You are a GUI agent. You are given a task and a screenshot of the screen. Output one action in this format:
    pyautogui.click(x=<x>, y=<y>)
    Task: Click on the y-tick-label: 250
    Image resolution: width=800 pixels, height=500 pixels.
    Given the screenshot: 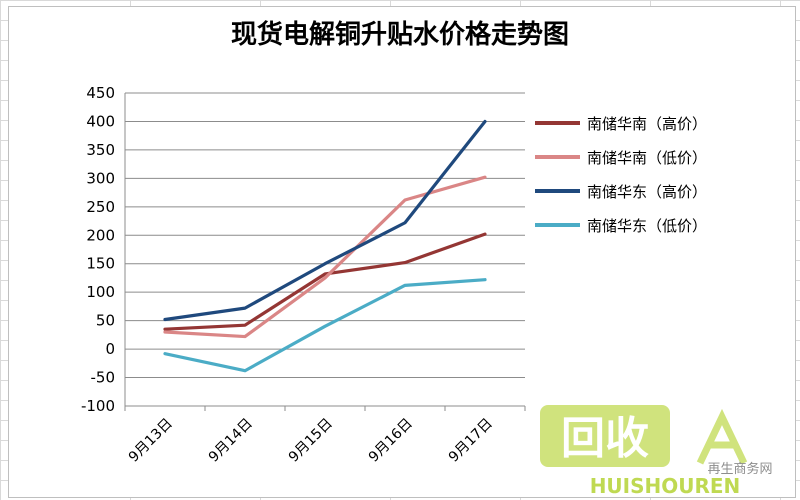 What is the action you would take?
    pyautogui.click(x=100, y=207)
    